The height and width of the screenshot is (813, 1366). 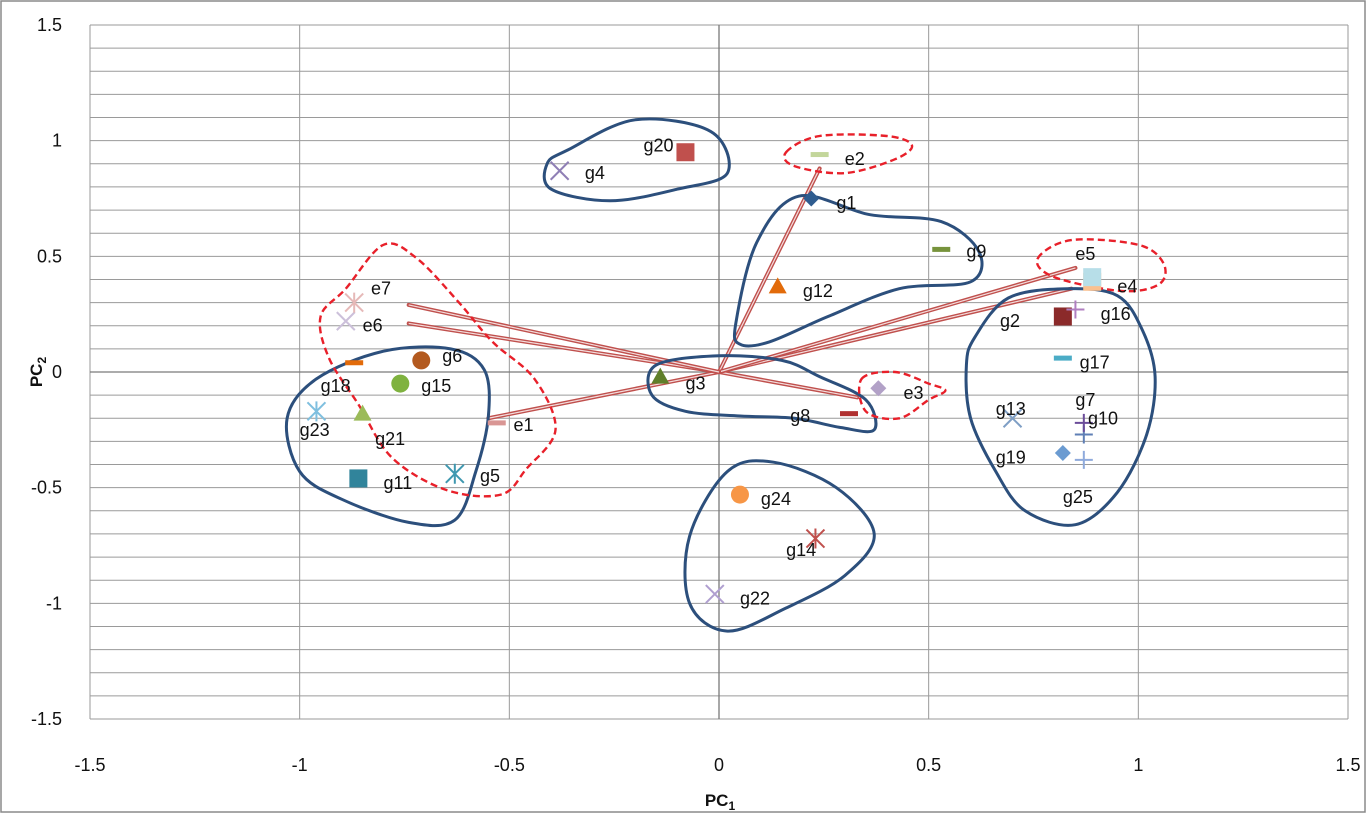 What do you see at coordinates (390, 439) in the screenshot?
I see `label-g21: g21` at bounding box center [390, 439].